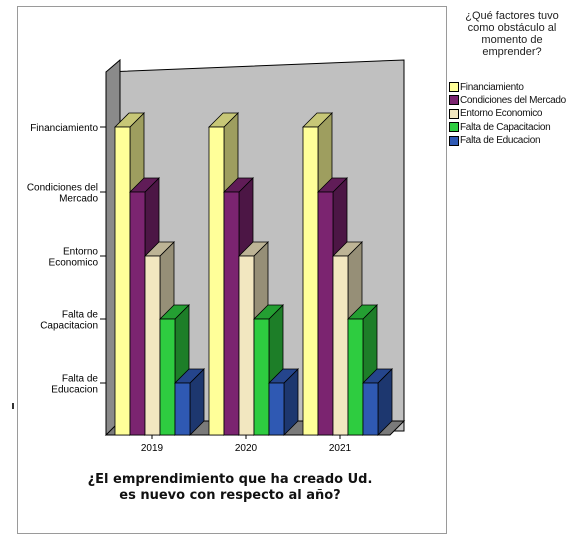  Describe the element at coordinates (69, 321) in the screenshot. I see `y-tick-label: Falta de Capacitacion` at that location.